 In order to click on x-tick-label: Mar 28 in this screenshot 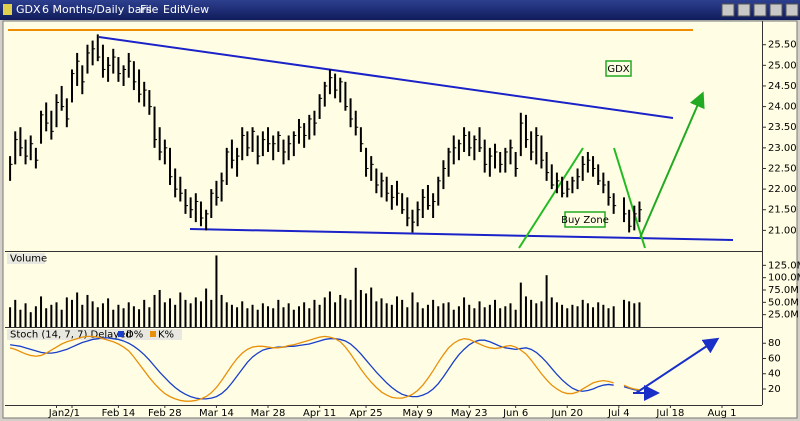, I will do `click(268, 413)`.